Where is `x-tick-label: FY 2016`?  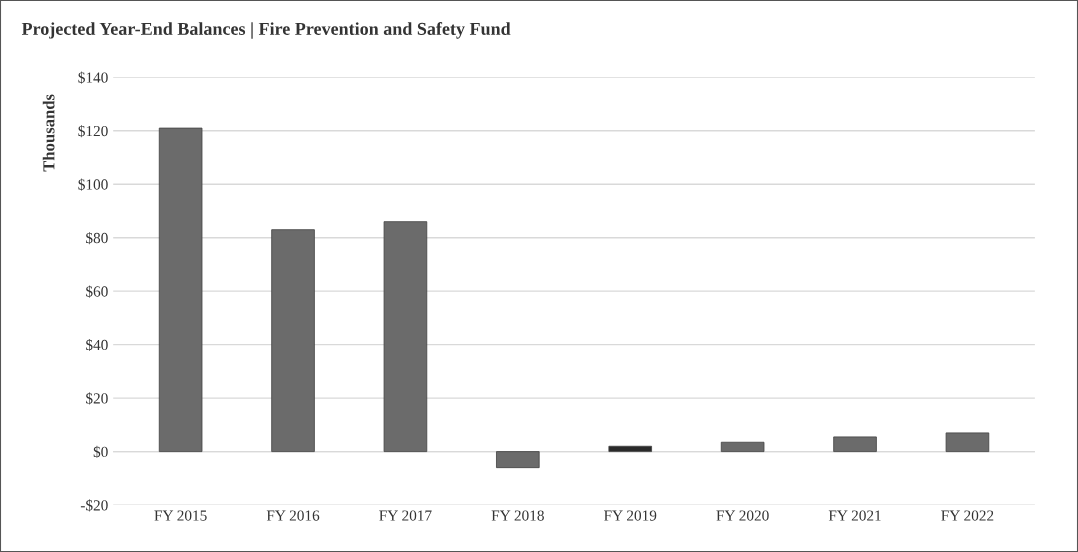 x-tick-label: FY 2016 is located at coordinates (293, 515).